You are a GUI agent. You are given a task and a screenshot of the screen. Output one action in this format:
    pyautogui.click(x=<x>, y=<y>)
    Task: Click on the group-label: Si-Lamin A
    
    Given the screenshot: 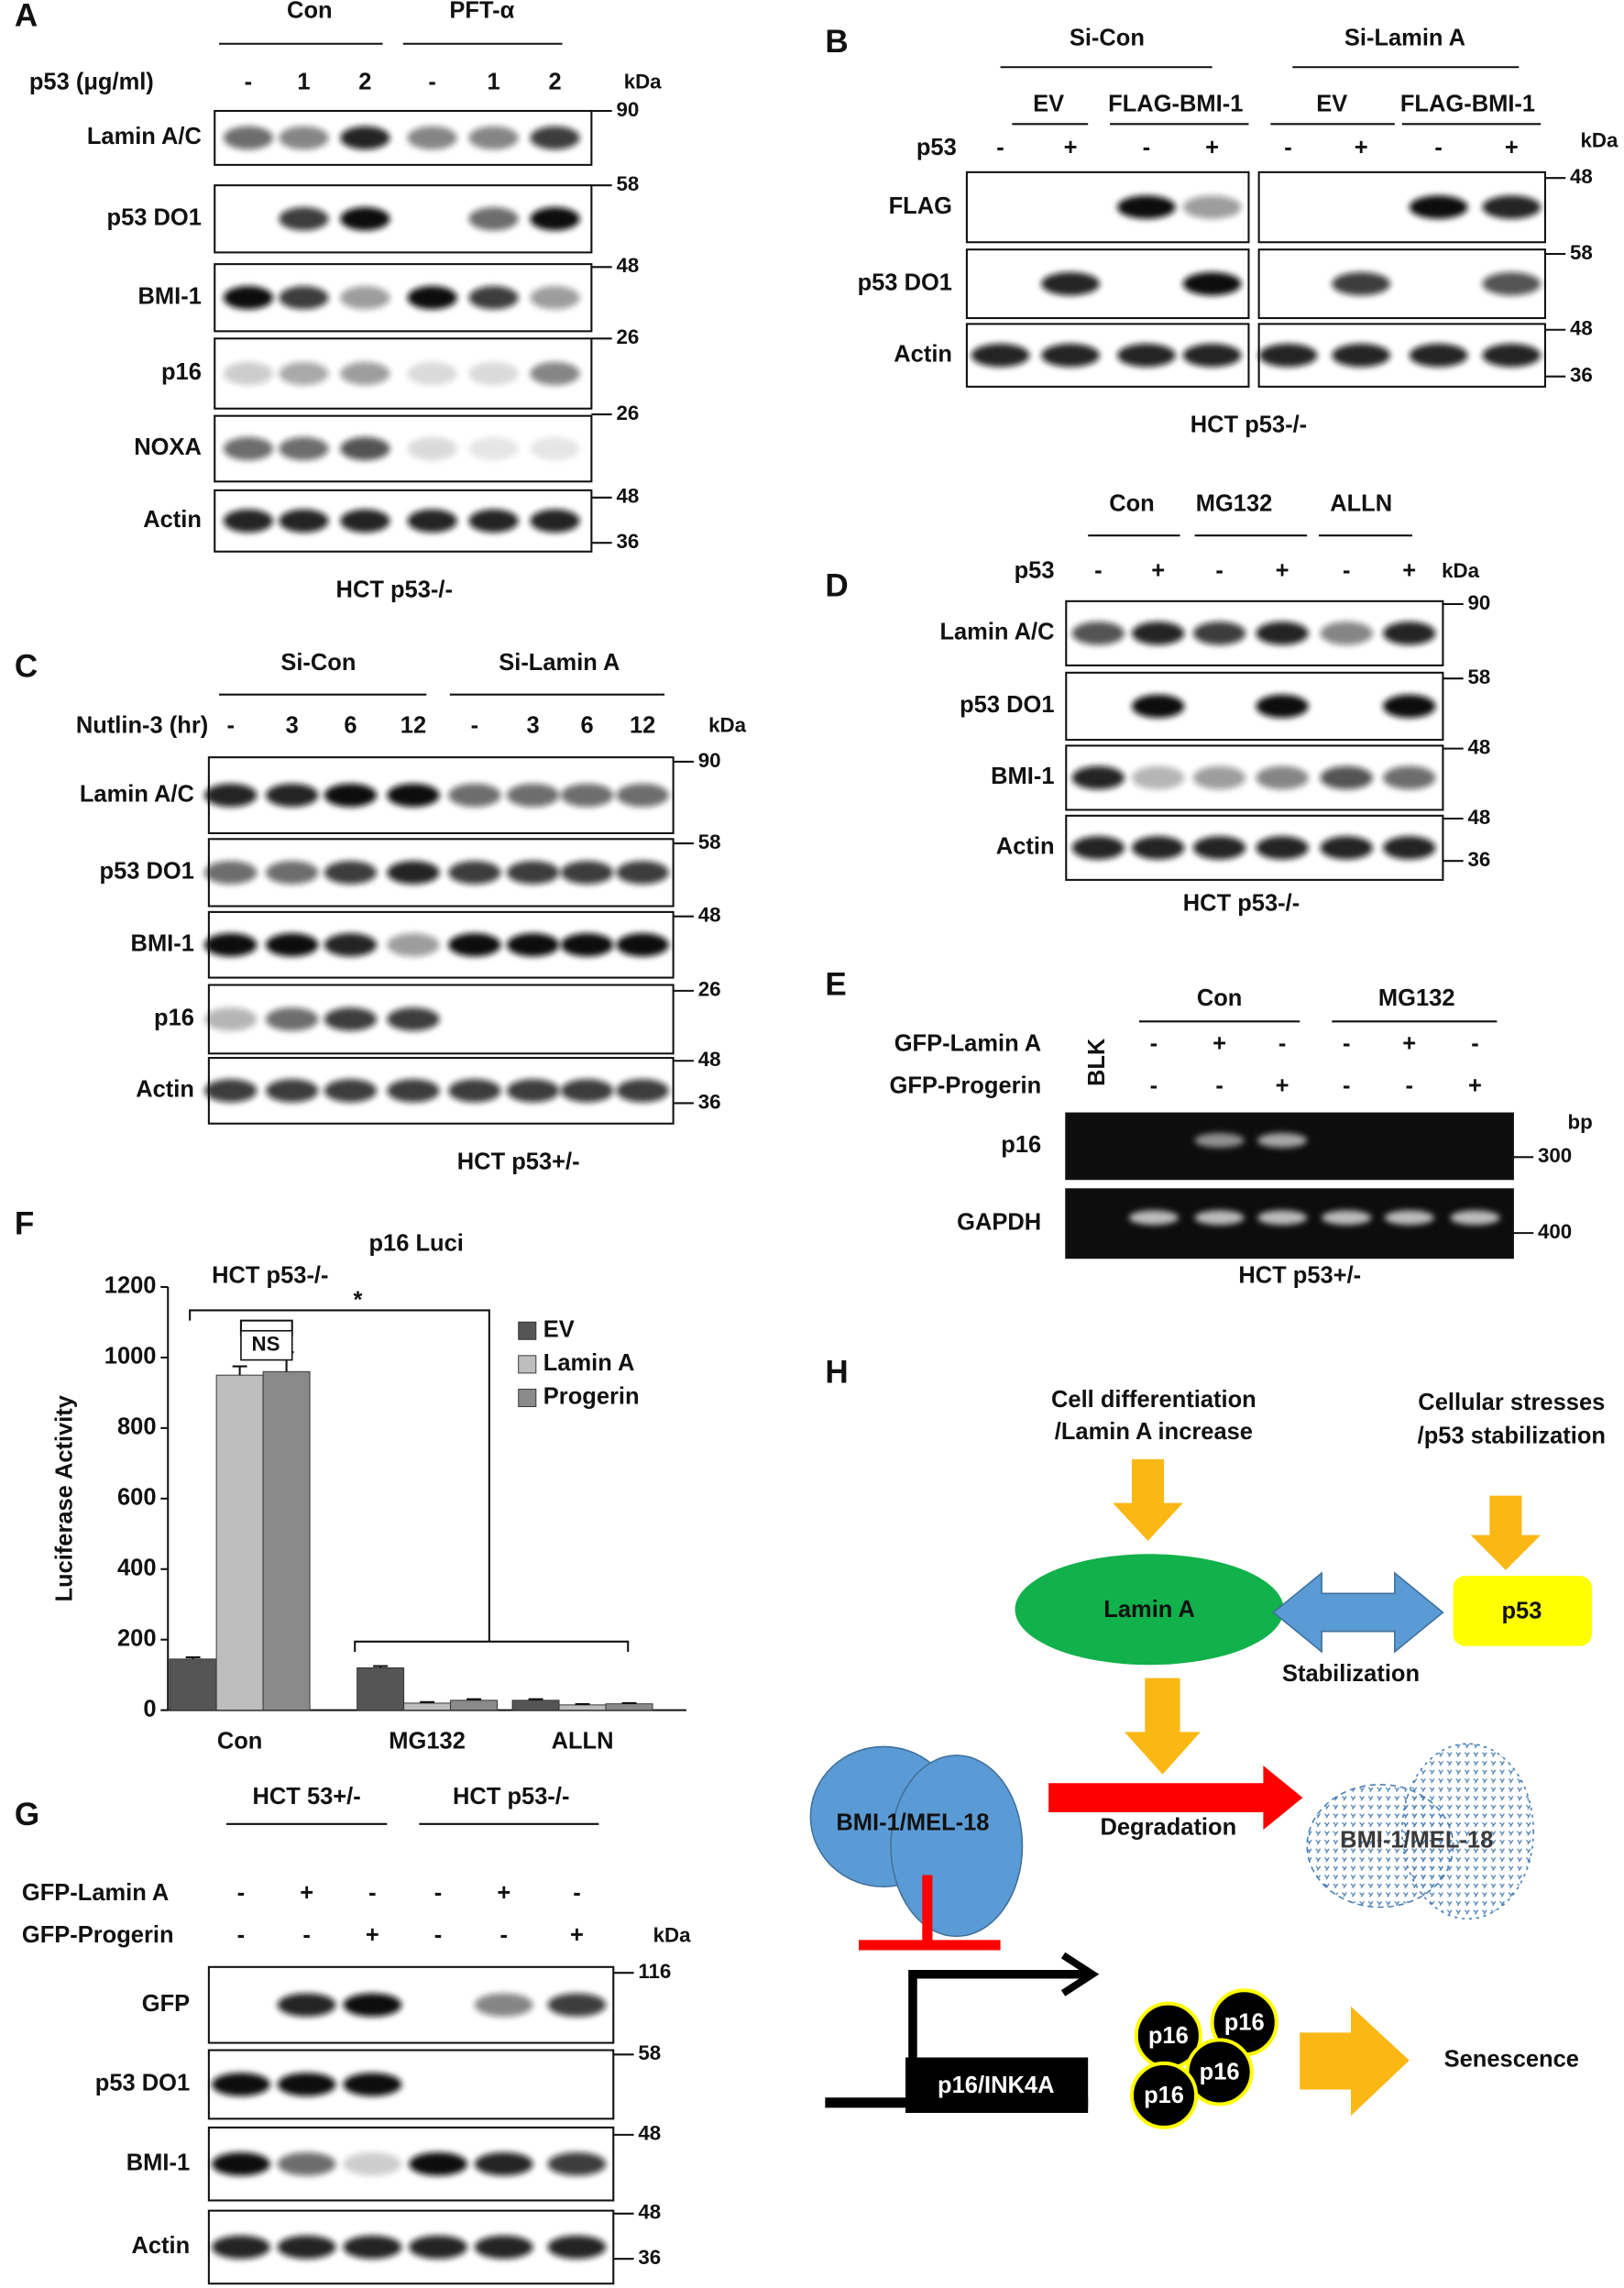 What is the action you would take?
    pyautogui.click(x=559, y=663)
    